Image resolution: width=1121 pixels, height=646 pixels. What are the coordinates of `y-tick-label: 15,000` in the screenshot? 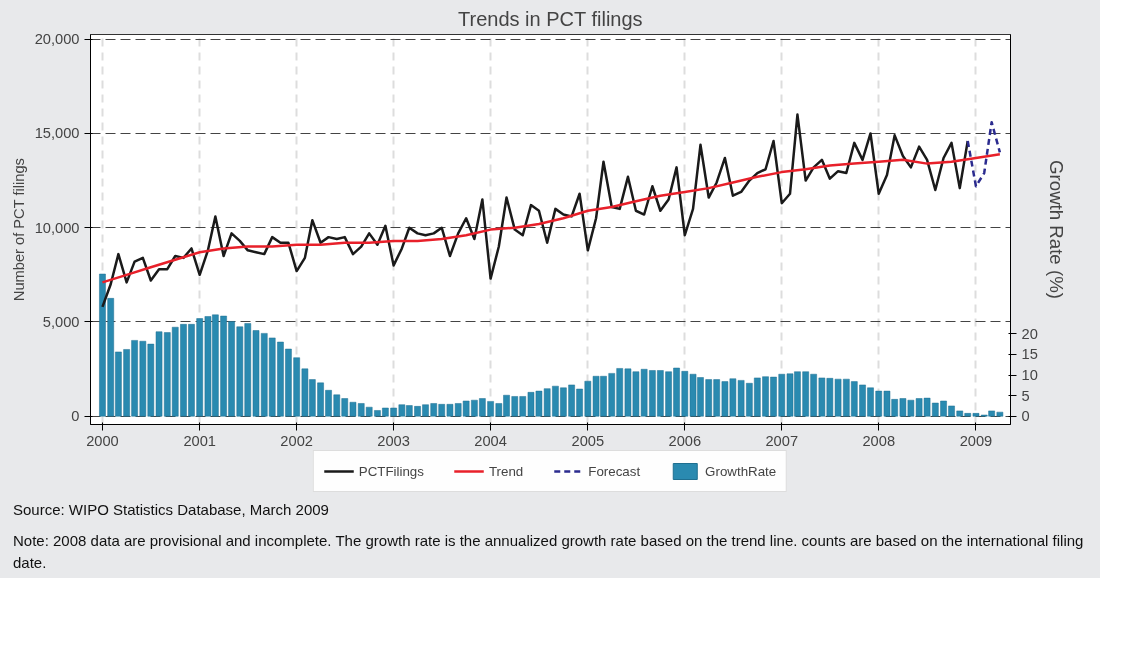 It's located at (57, 133).